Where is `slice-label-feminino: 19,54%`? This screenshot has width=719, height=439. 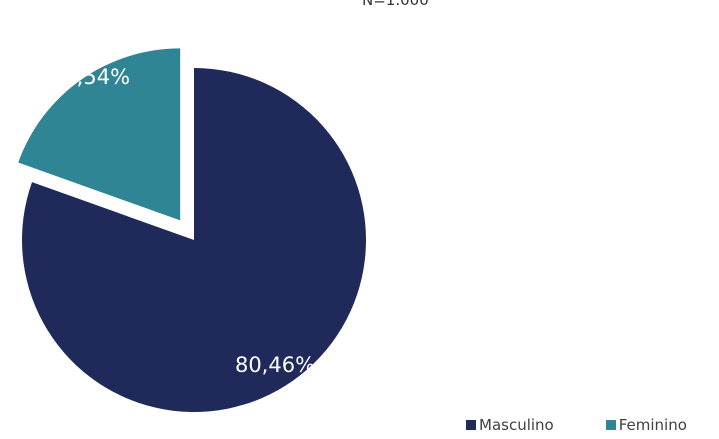 slice-label-feminino: 19,54% is located at coordinates (90, 77).